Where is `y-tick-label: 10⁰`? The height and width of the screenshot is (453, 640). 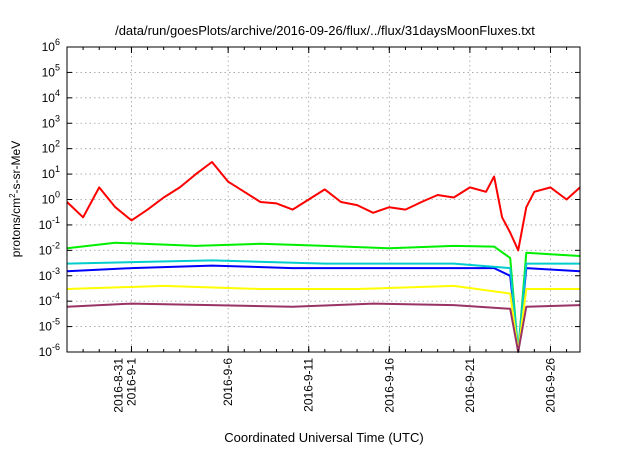
y-tick-label: 10⁰ is located at coordinates (51, 198).